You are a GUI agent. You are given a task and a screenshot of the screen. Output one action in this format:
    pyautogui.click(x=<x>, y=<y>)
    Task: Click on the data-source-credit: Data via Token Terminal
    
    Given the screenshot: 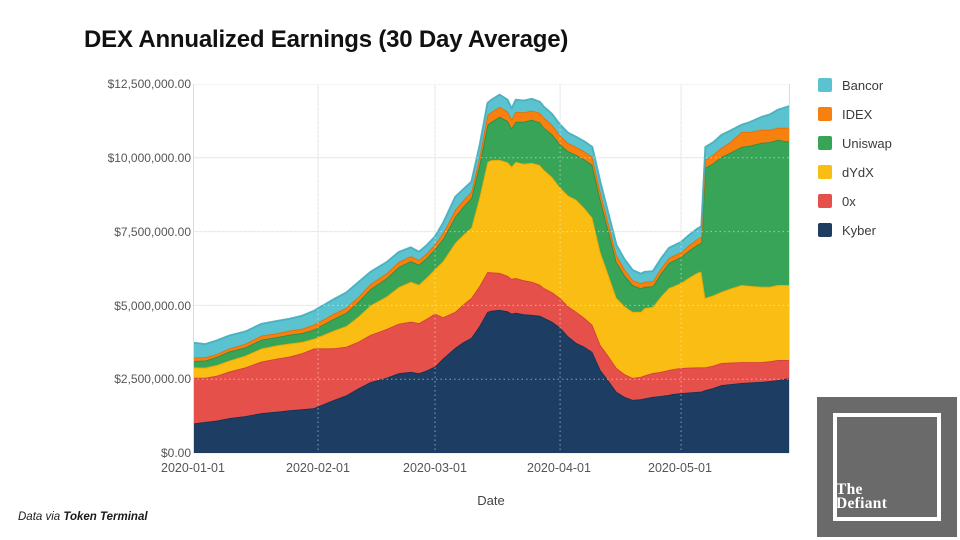 What is the action you would take?
    pyautogui.click(x=83, y=517)
    